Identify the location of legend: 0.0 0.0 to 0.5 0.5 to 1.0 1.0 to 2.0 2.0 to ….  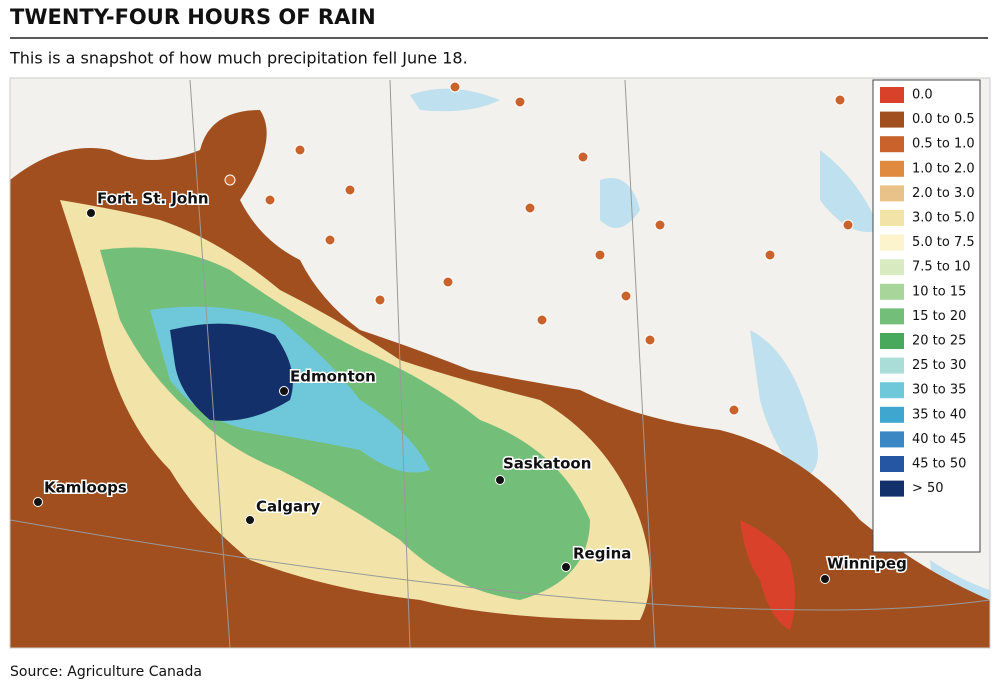
(926, 316).